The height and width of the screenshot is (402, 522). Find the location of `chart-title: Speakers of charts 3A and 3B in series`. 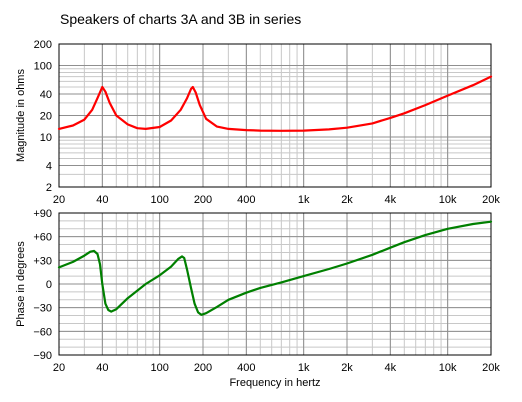

chart-title: Speakers of charts 3A and 3B in series is located at coordinates (180, 19).